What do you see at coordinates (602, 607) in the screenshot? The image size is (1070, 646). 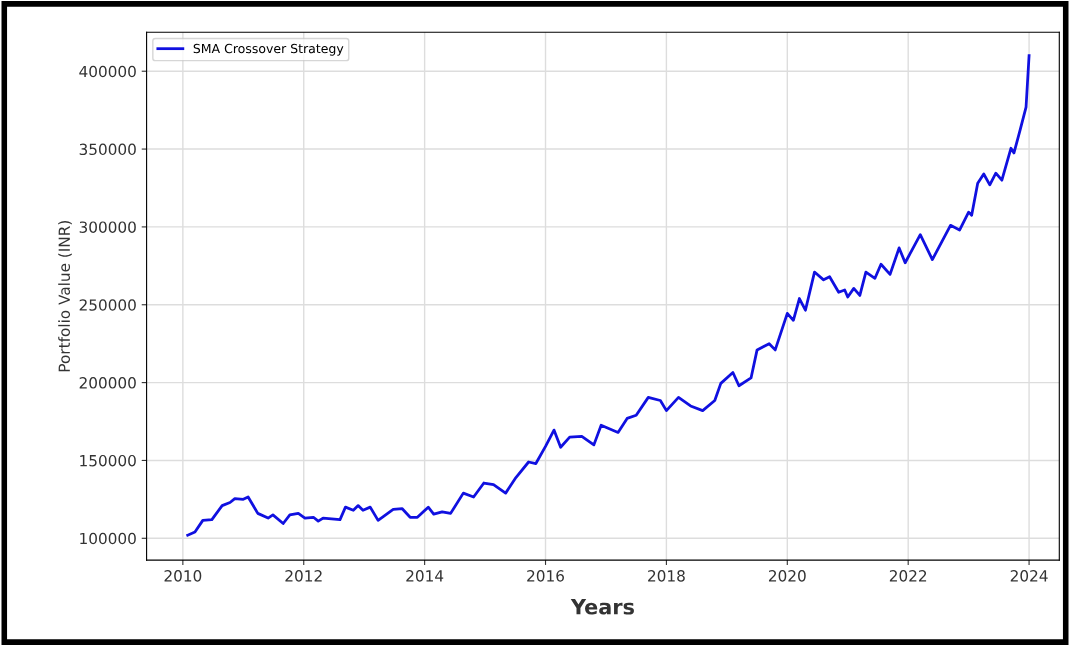 I see `x-axis-title: Years` at bounding box center [602, 607].